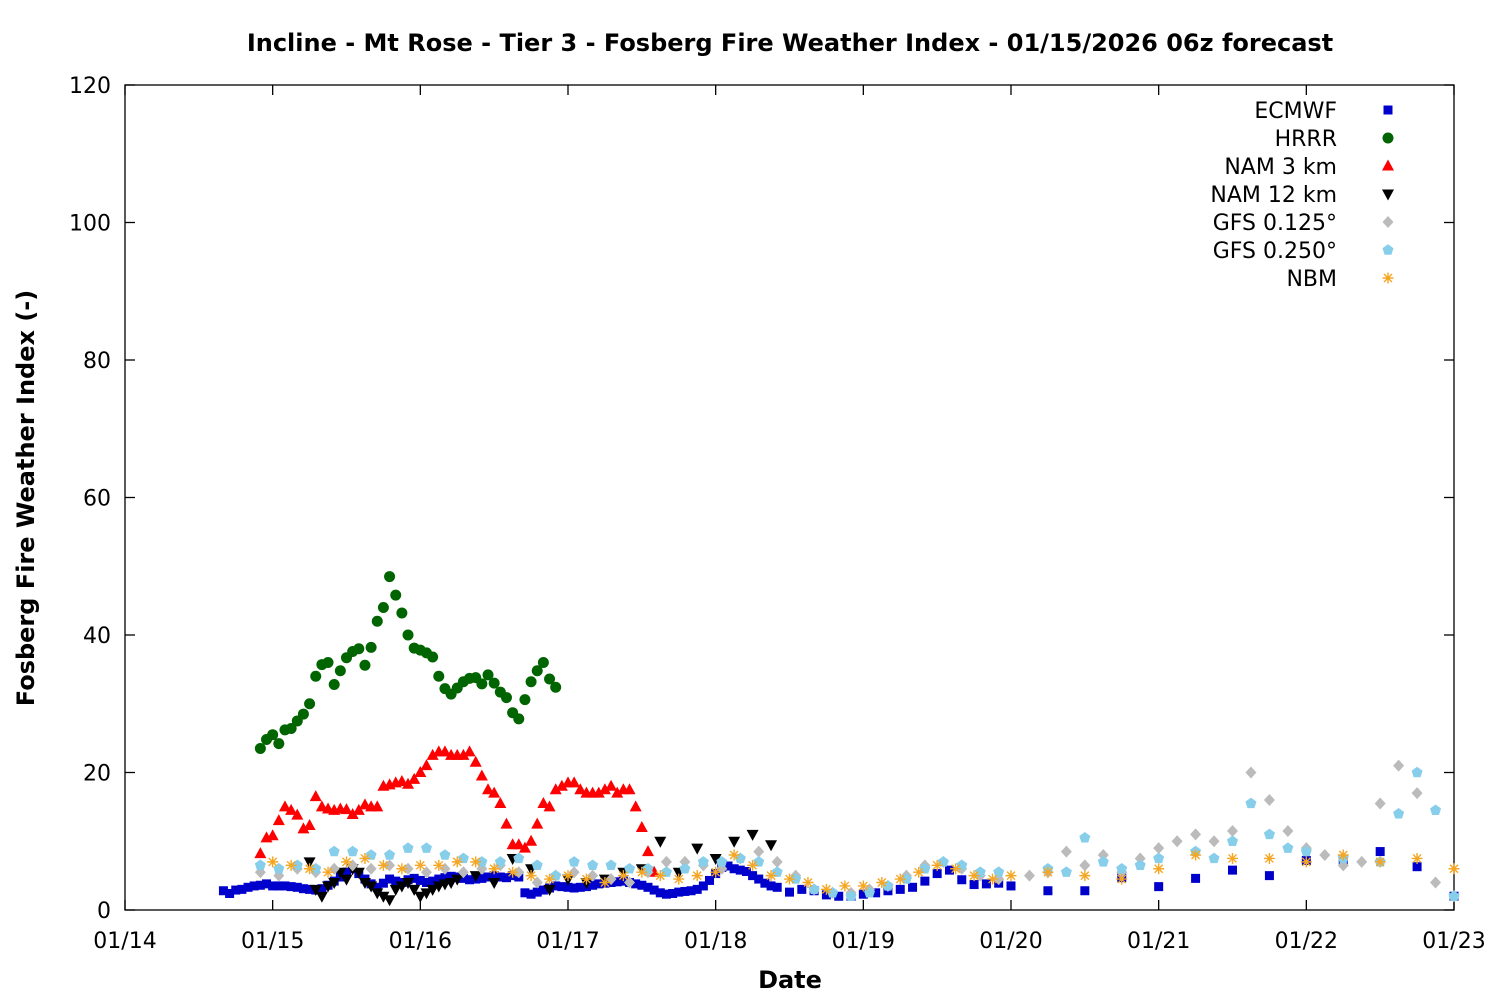 Image resolution: width=1500 pixels, height=1000 pixels. What do you see at coordinates (272, 941) in the screenshot?
I see `x-tick-label: 01/15` at bounding box center [272, 941].